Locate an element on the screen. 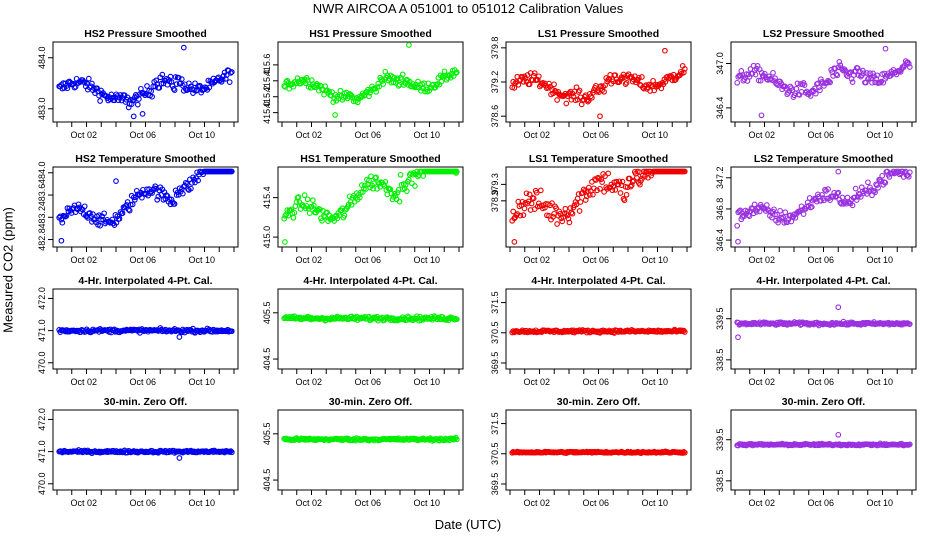 Image resolution: width=936 pixels, height=540 pixels. y-tick-label: 347.0 is located at coordinates (720, 63).